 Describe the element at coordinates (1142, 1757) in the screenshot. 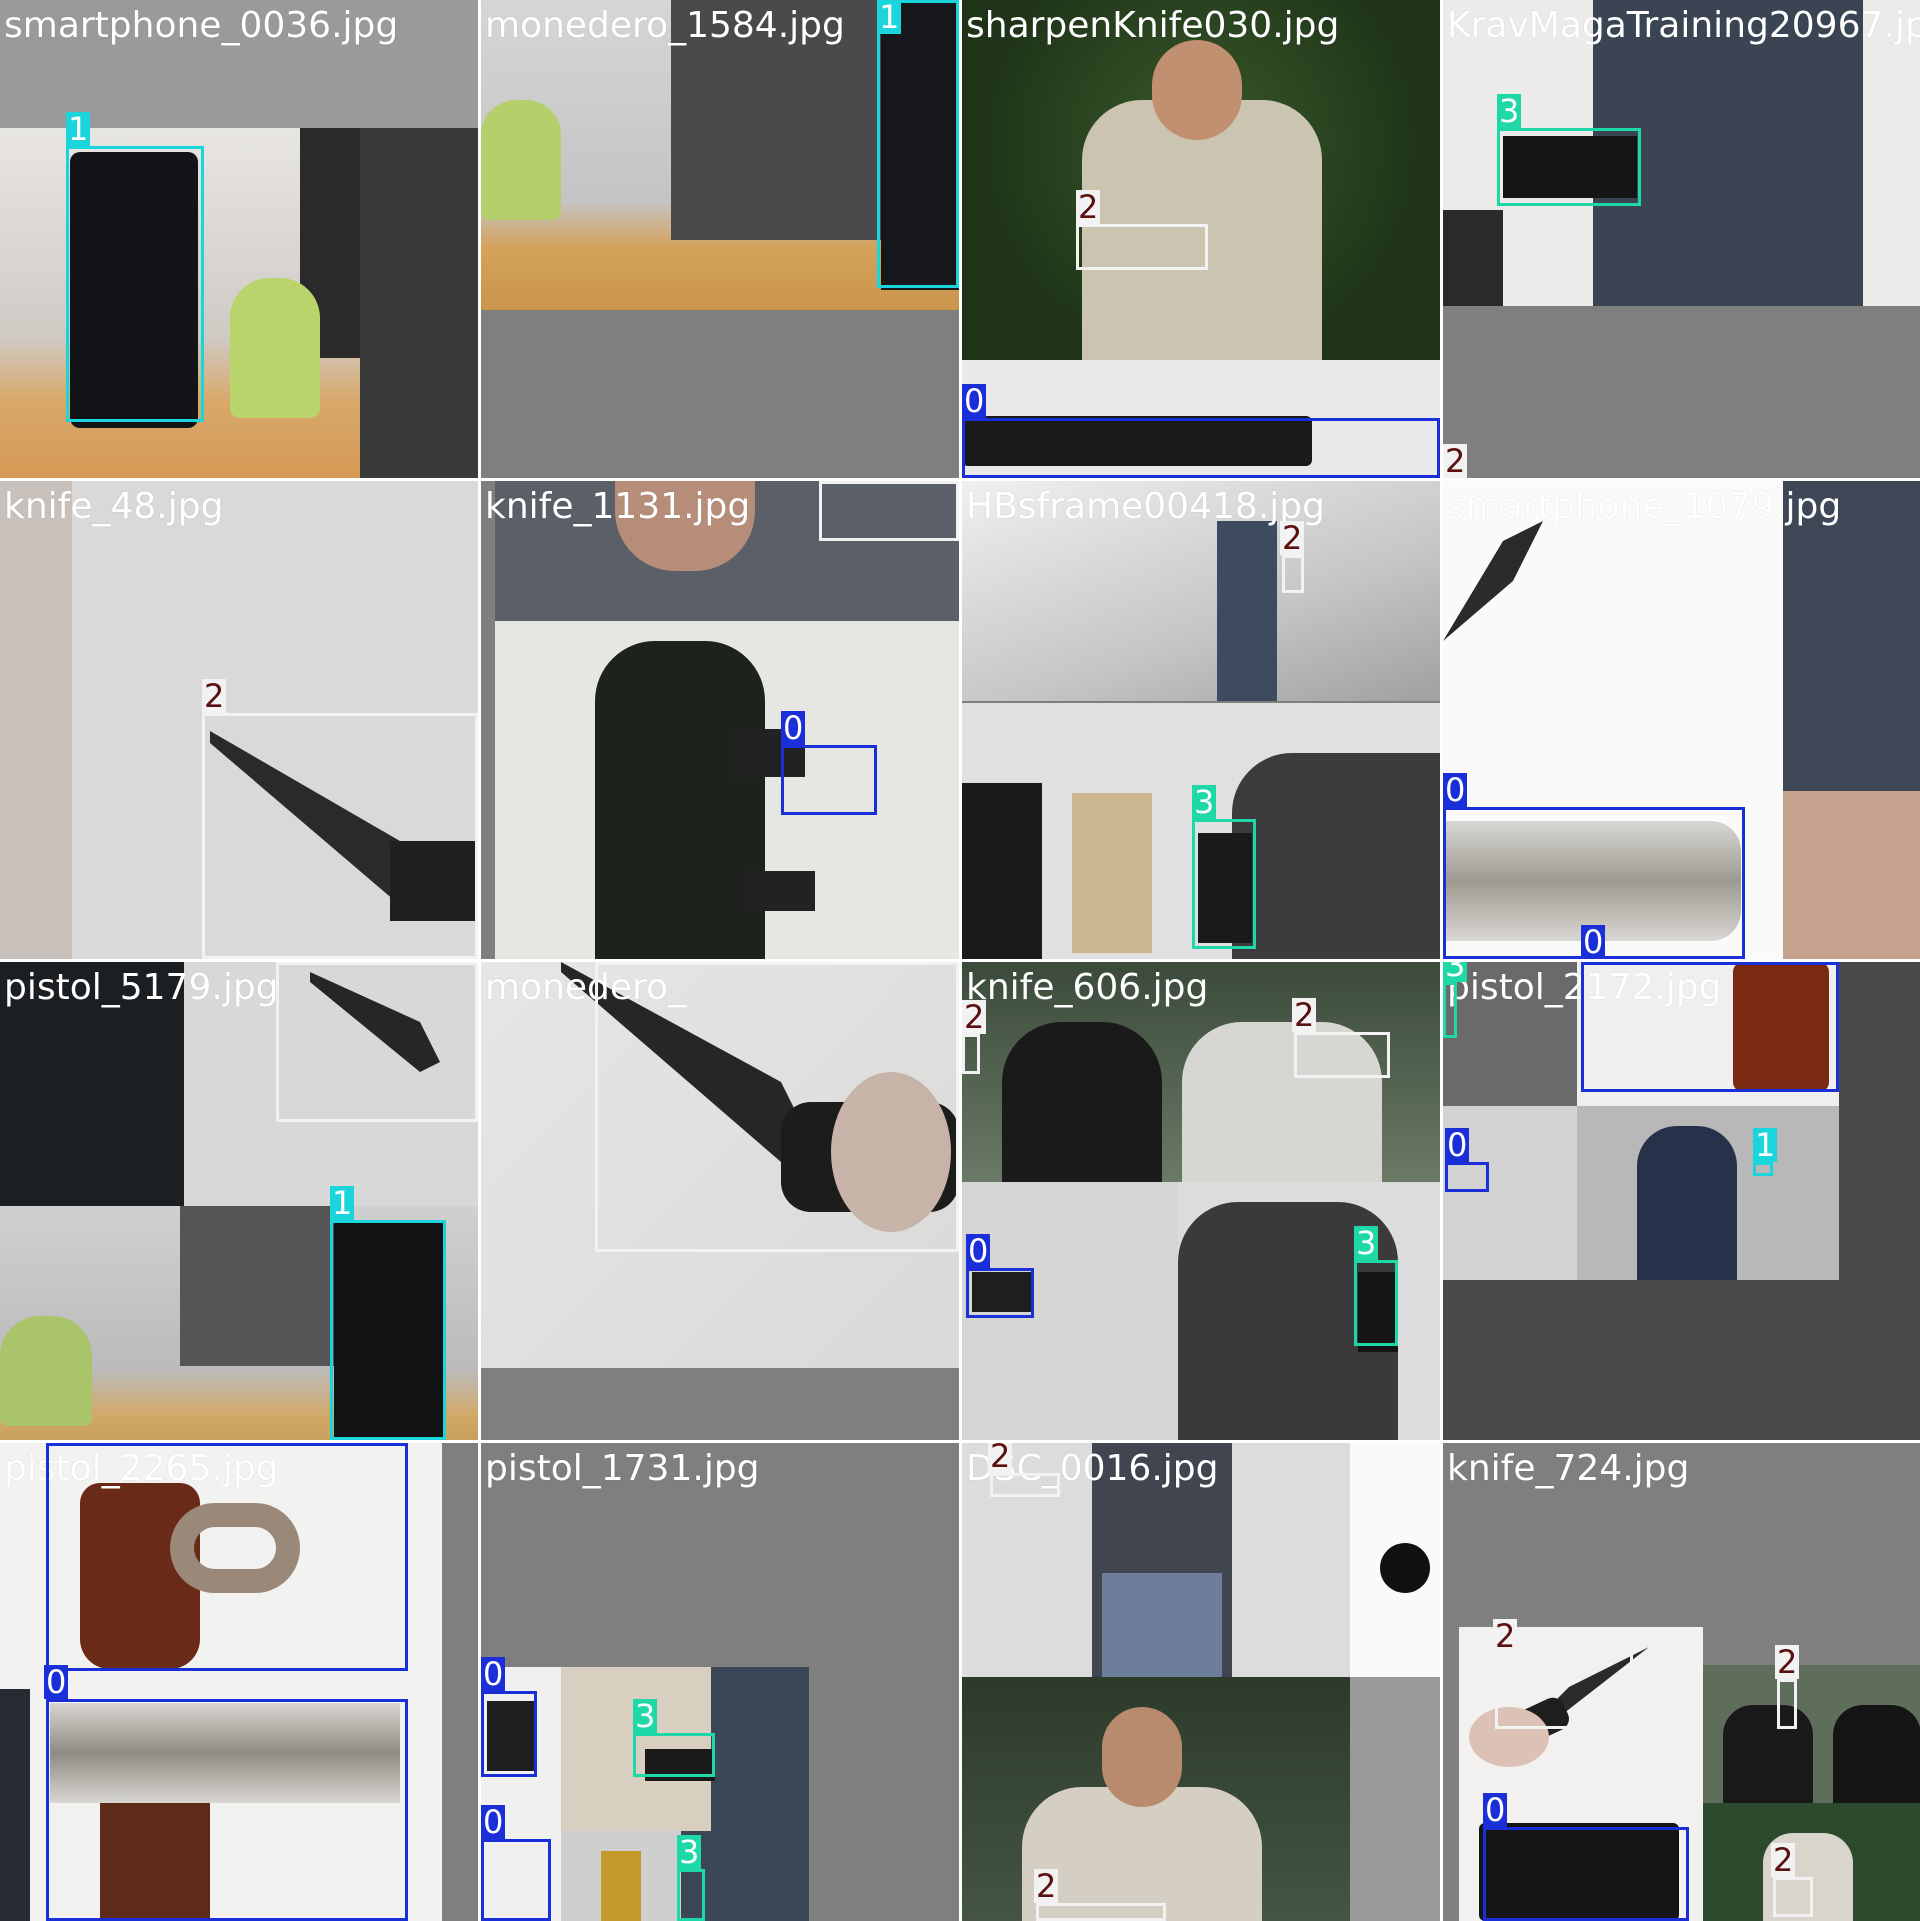

I see `person-head` at that location.